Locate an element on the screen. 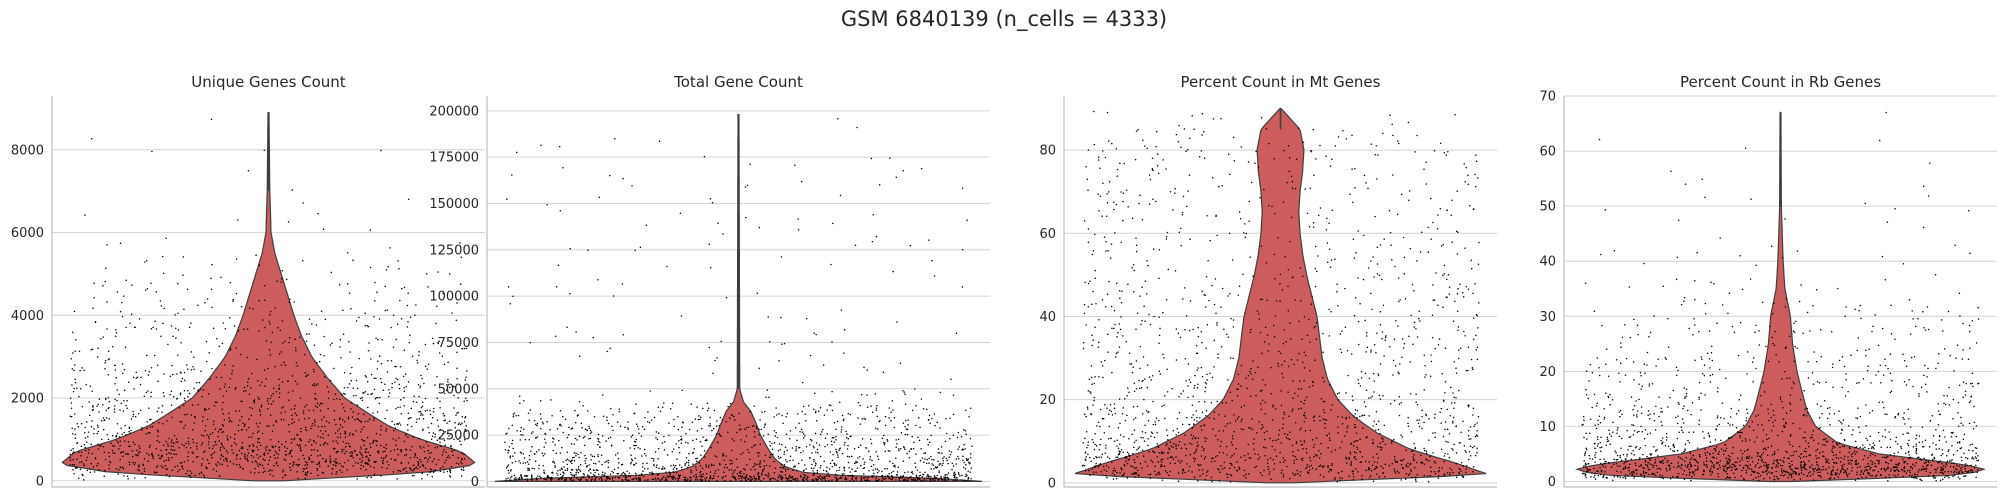  strip-points is located at coordinates (1280, 296).